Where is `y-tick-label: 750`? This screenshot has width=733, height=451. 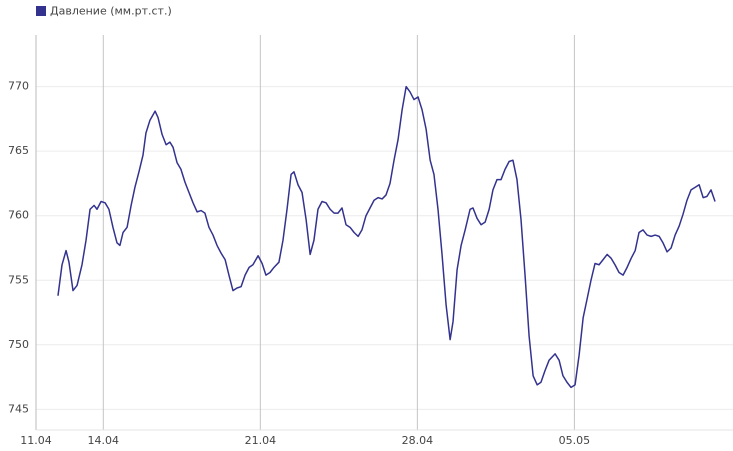 y-tick-label: 750 is located at coordinates (18, 344).